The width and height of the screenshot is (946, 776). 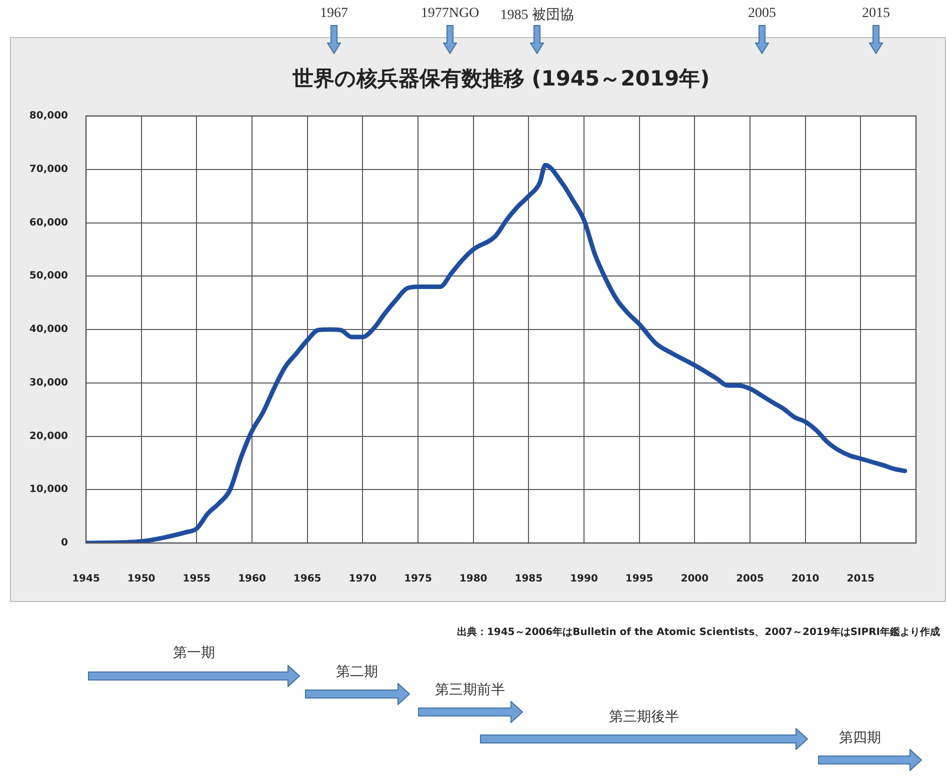 What do you see at coordinates (860, 579) in the screenshot?
I see `x-tick-label: 2015` at bounding box center [860, 579].